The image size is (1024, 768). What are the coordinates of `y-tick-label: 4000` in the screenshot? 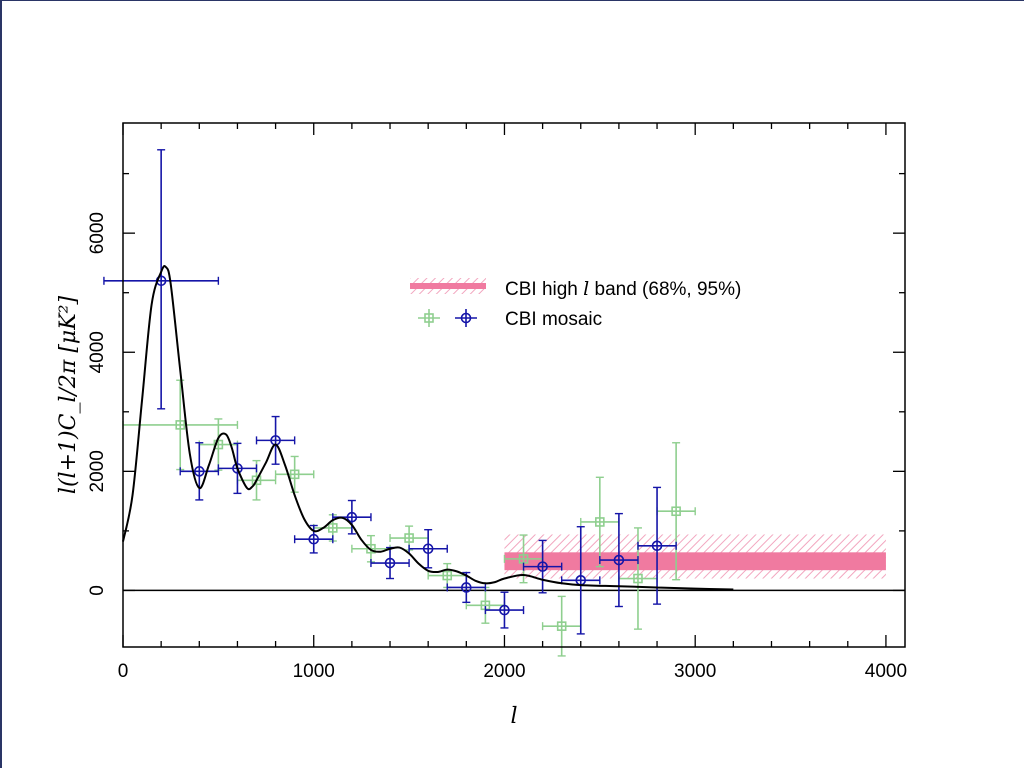 It's located at (97, 352).